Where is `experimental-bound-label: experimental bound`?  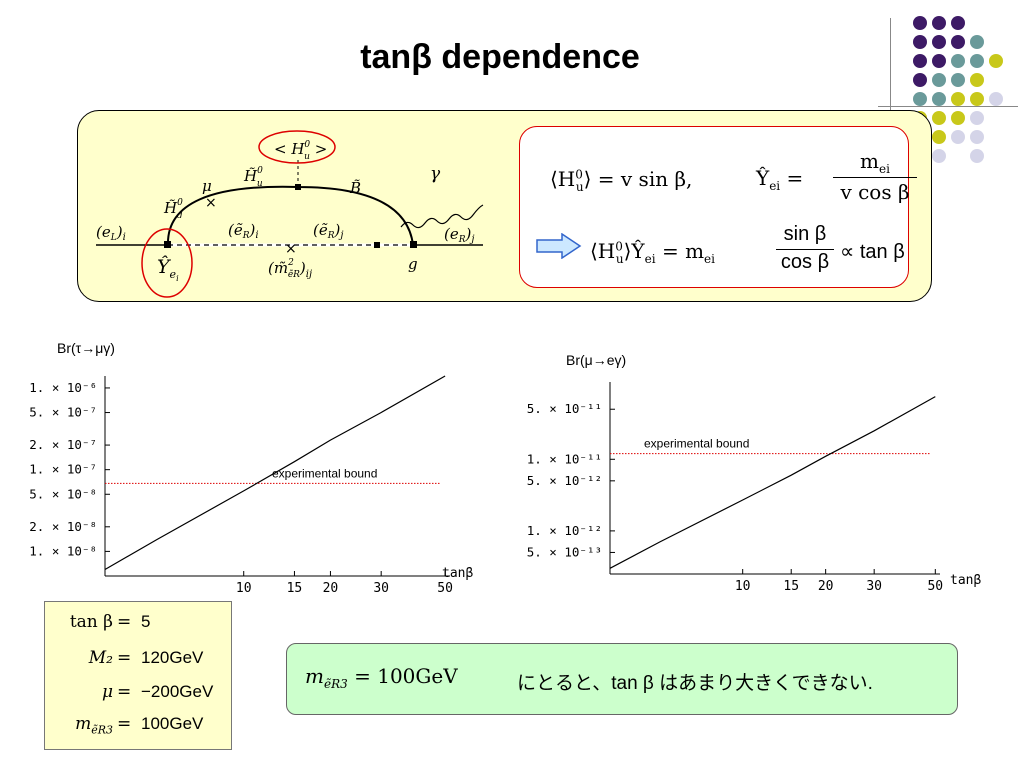 experimental-bound-label: experimental bound is located at coordinates (324, 473).